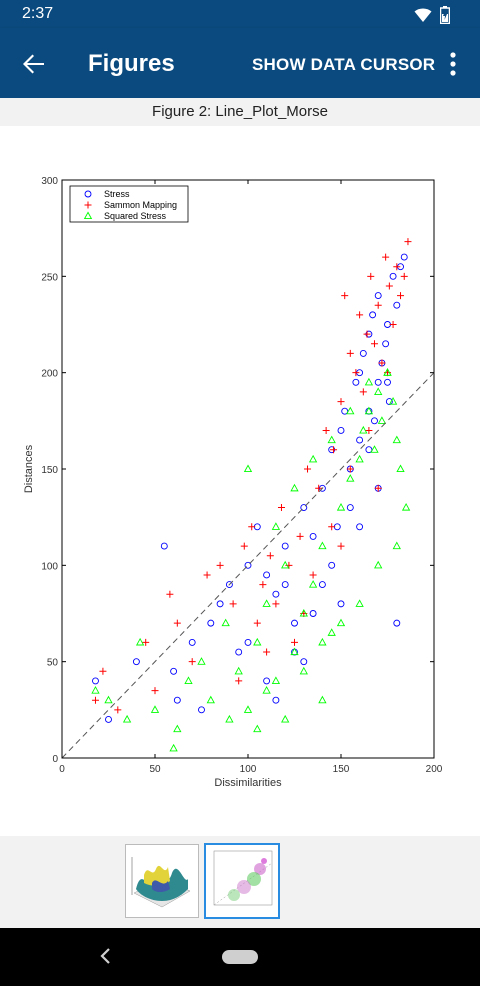 The image size is (480, 986). Describe the element at coordinates (240, 111) in the screenshot. I see `figure-title: Figure 2: Line_Plot_Morse` at that location.